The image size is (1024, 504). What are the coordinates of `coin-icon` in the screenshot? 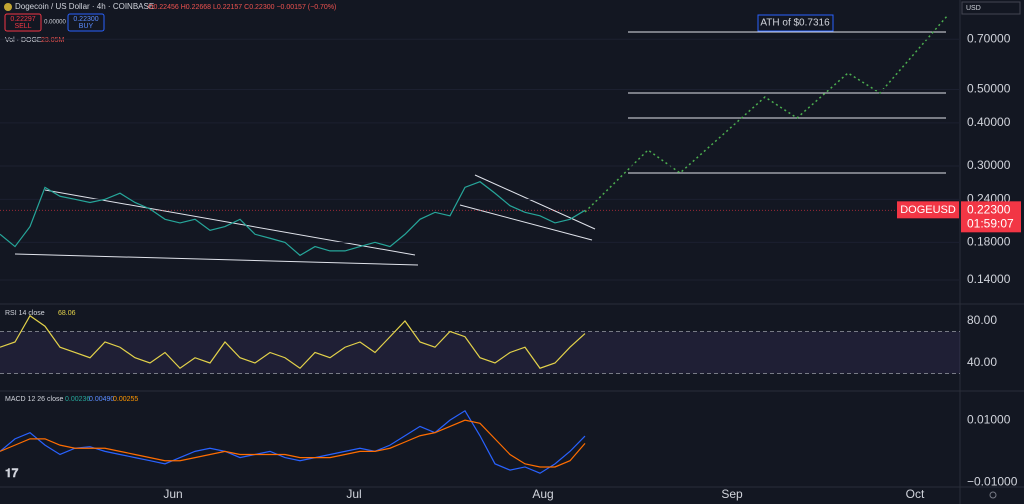 It's located at (8, 7).